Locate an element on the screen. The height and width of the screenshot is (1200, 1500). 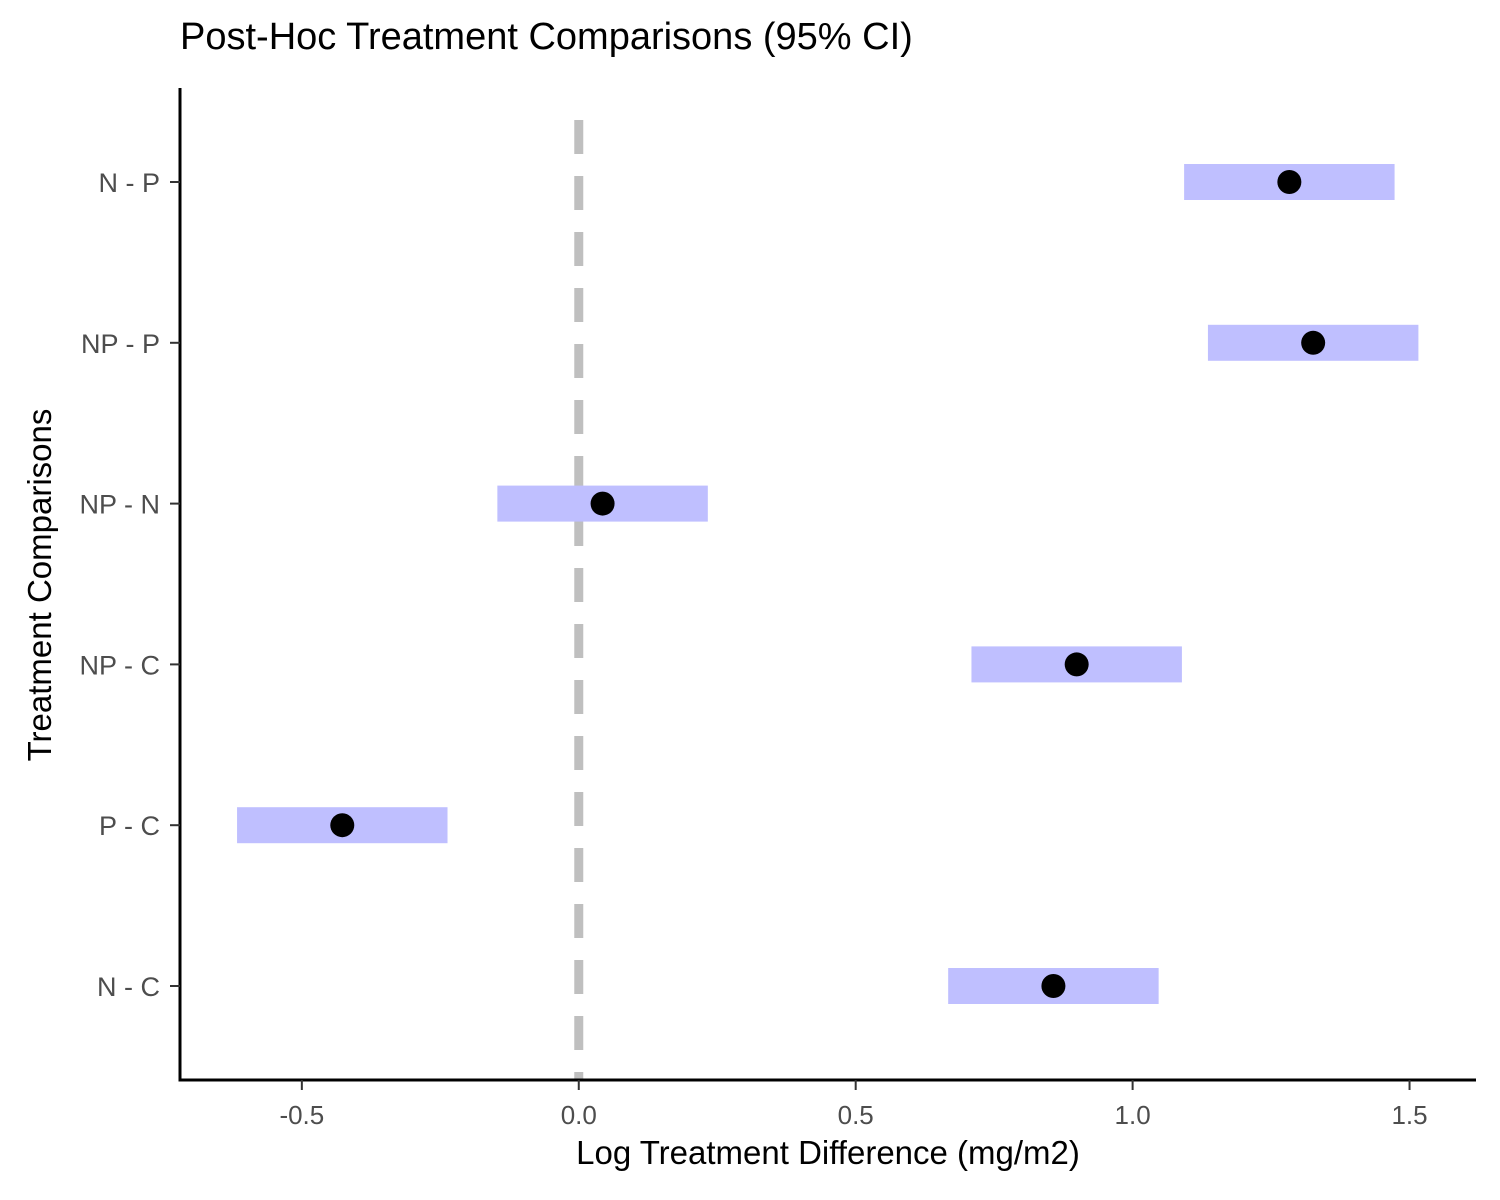
x-tick-label-0: -0.5 is located at coordinates (301, 1115).